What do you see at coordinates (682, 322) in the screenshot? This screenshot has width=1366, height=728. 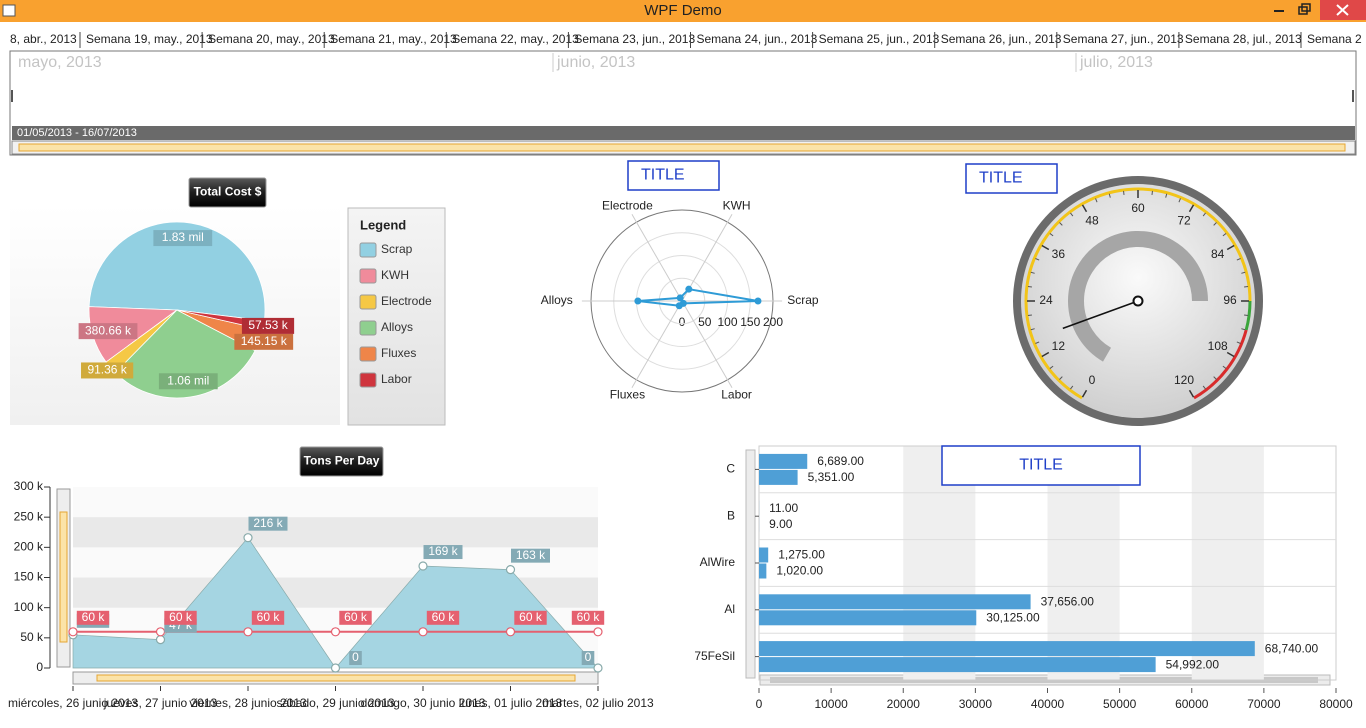 I see `r-tick-label: 0` at bounding box center [682, 322].